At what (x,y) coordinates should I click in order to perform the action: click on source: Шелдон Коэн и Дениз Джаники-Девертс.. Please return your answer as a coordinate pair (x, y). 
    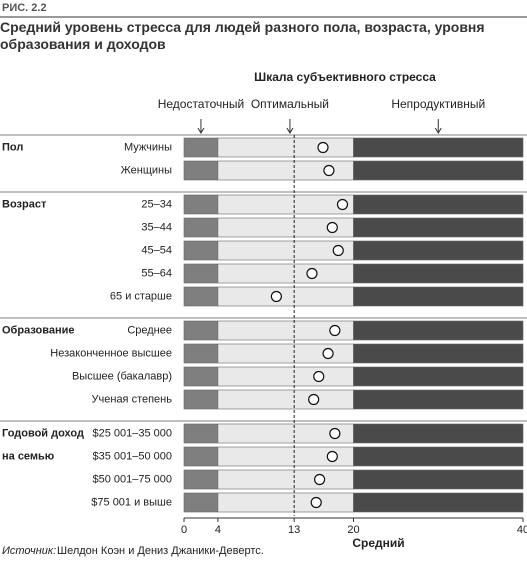
    Looking at the image, I should click on (160, 551).